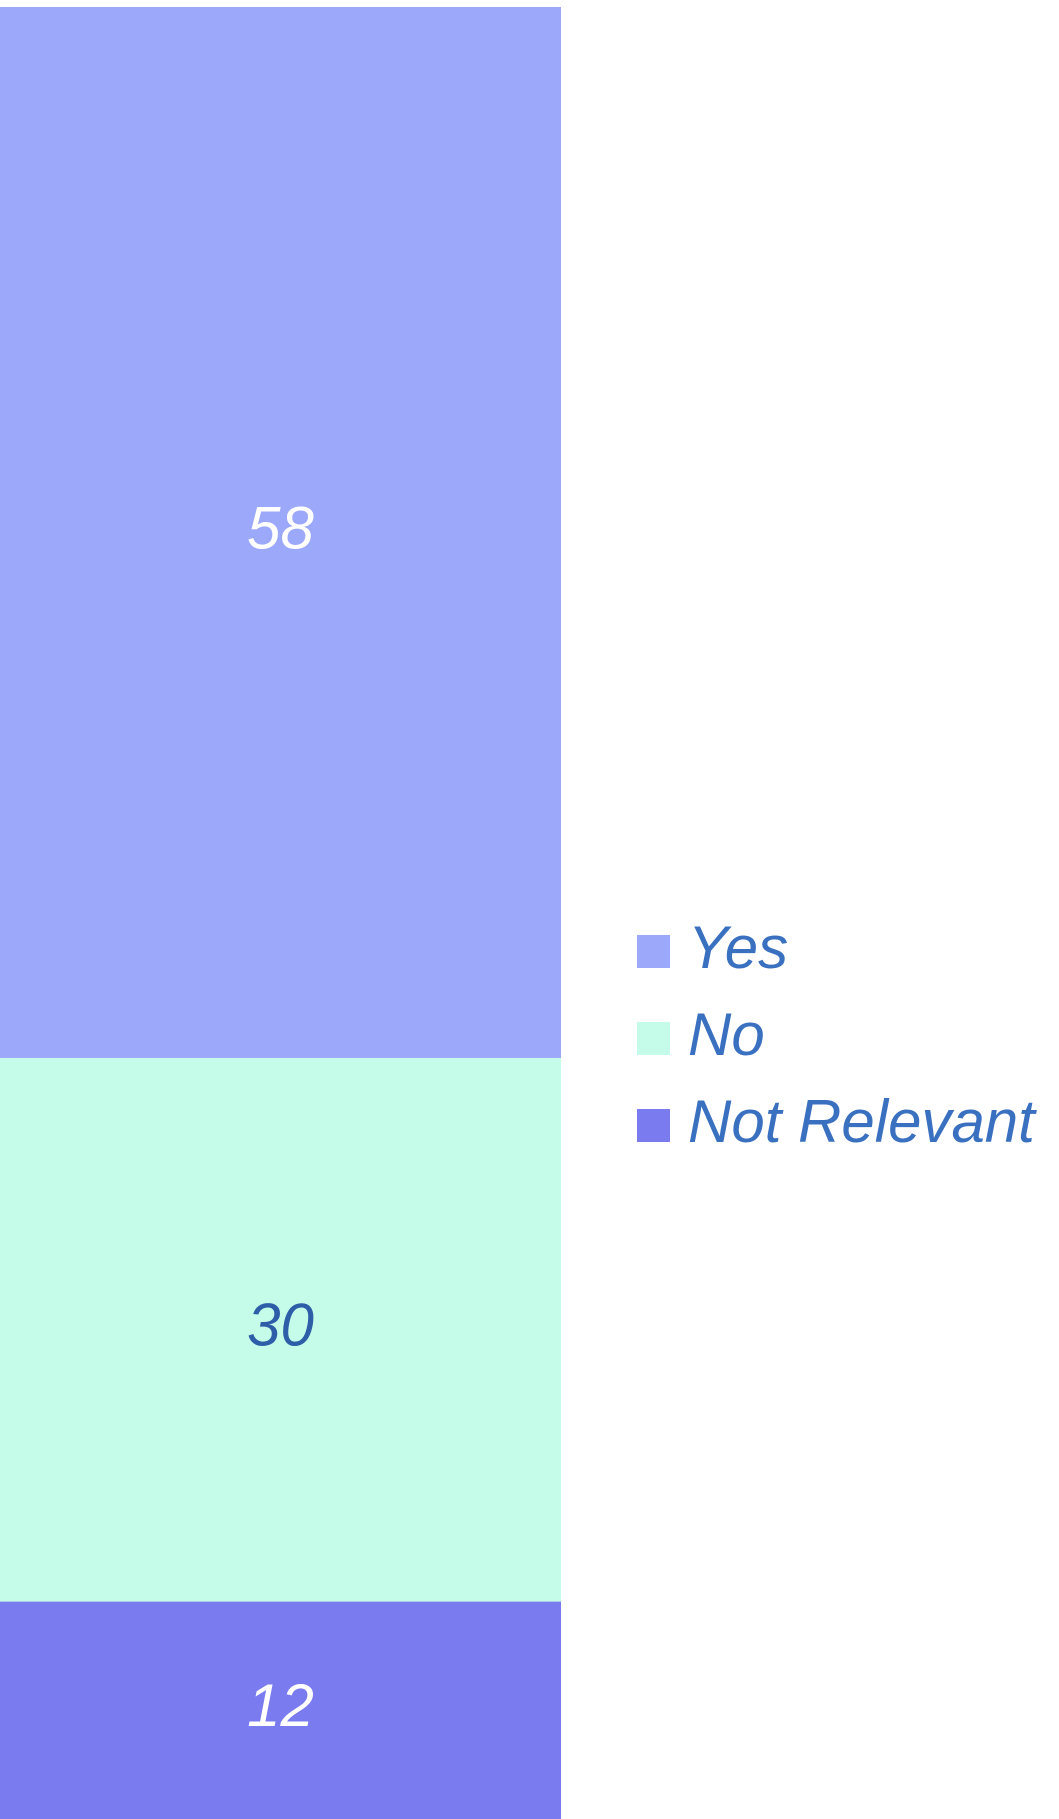  What do you see at coordinates (280, 1325) in the screenshot?
I see `data-label: 30` at bounding box center [280, 1325].